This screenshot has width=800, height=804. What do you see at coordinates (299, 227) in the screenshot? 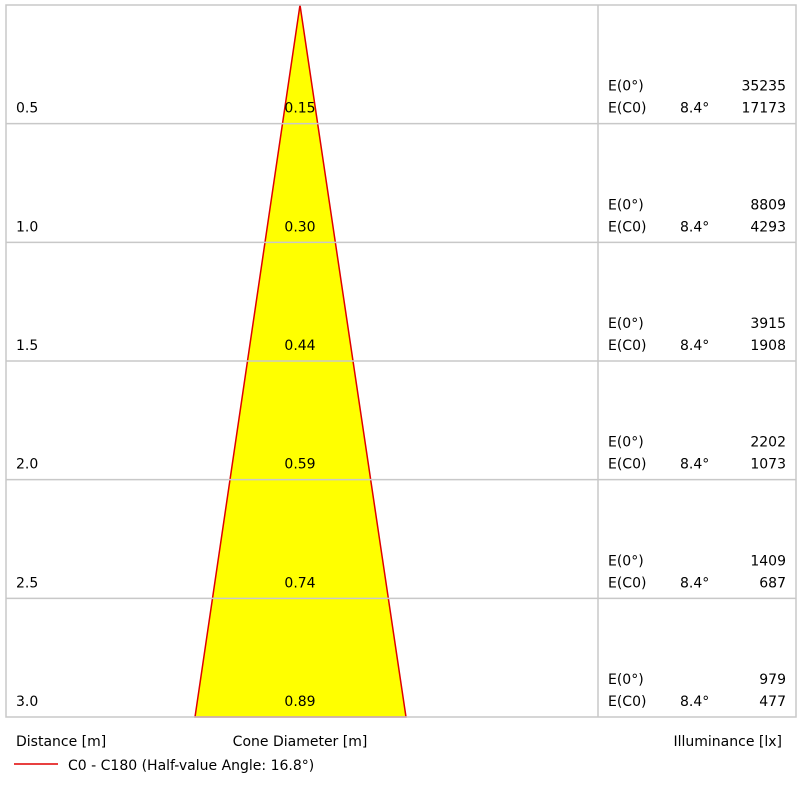
I see `diameter: 0.30` at bounding box center [299, 227].